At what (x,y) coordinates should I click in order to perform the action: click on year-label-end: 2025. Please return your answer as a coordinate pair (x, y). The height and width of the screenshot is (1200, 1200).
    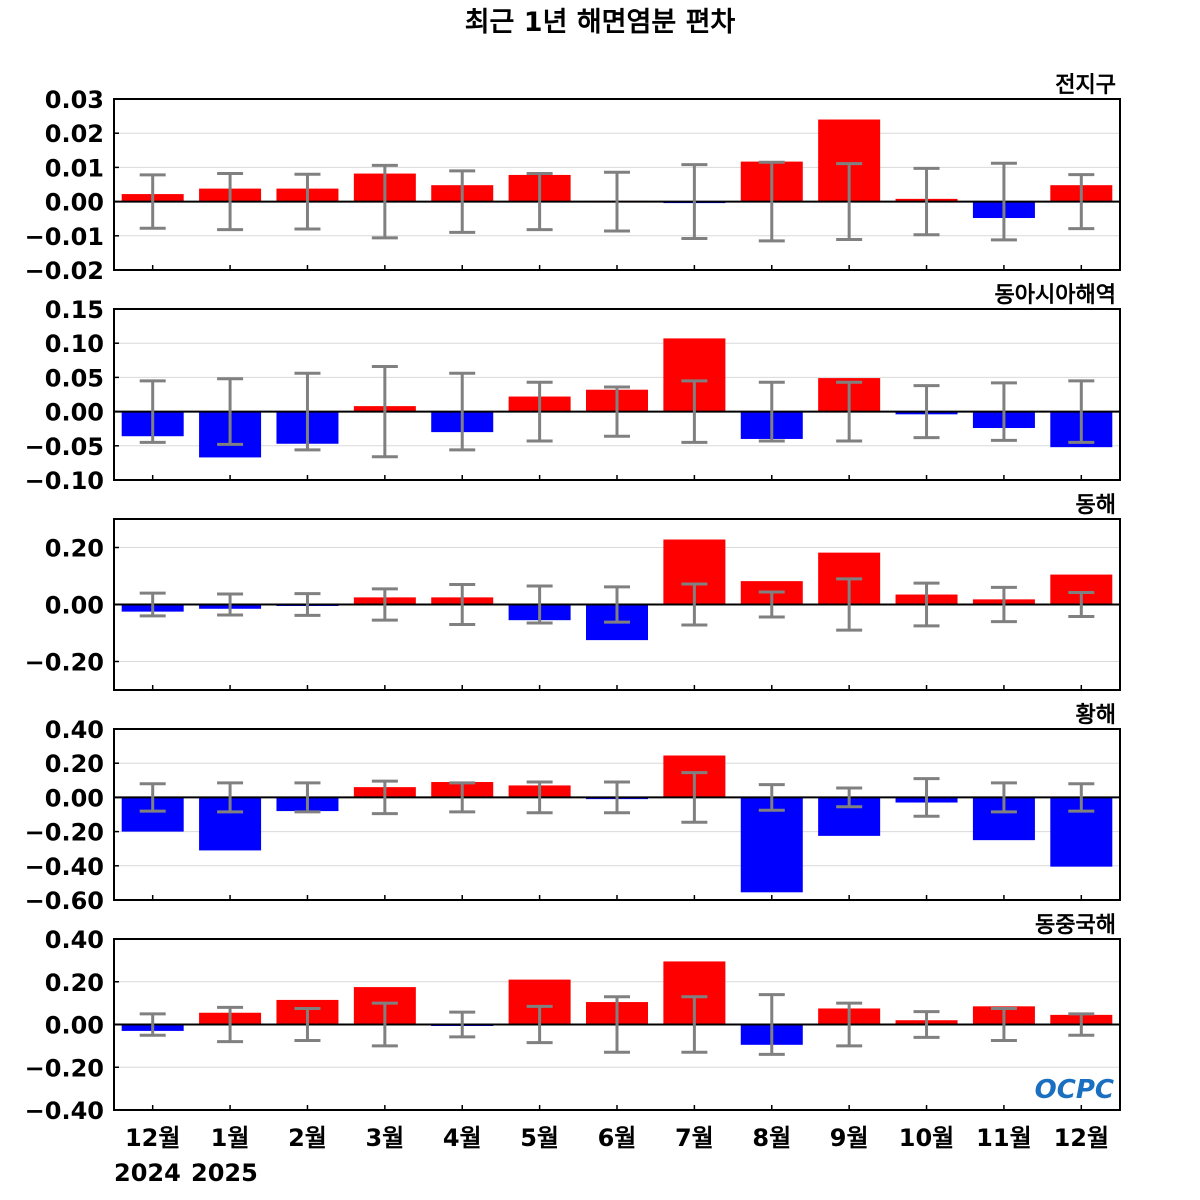
    Looking at the image, I should click on (224, 1173).